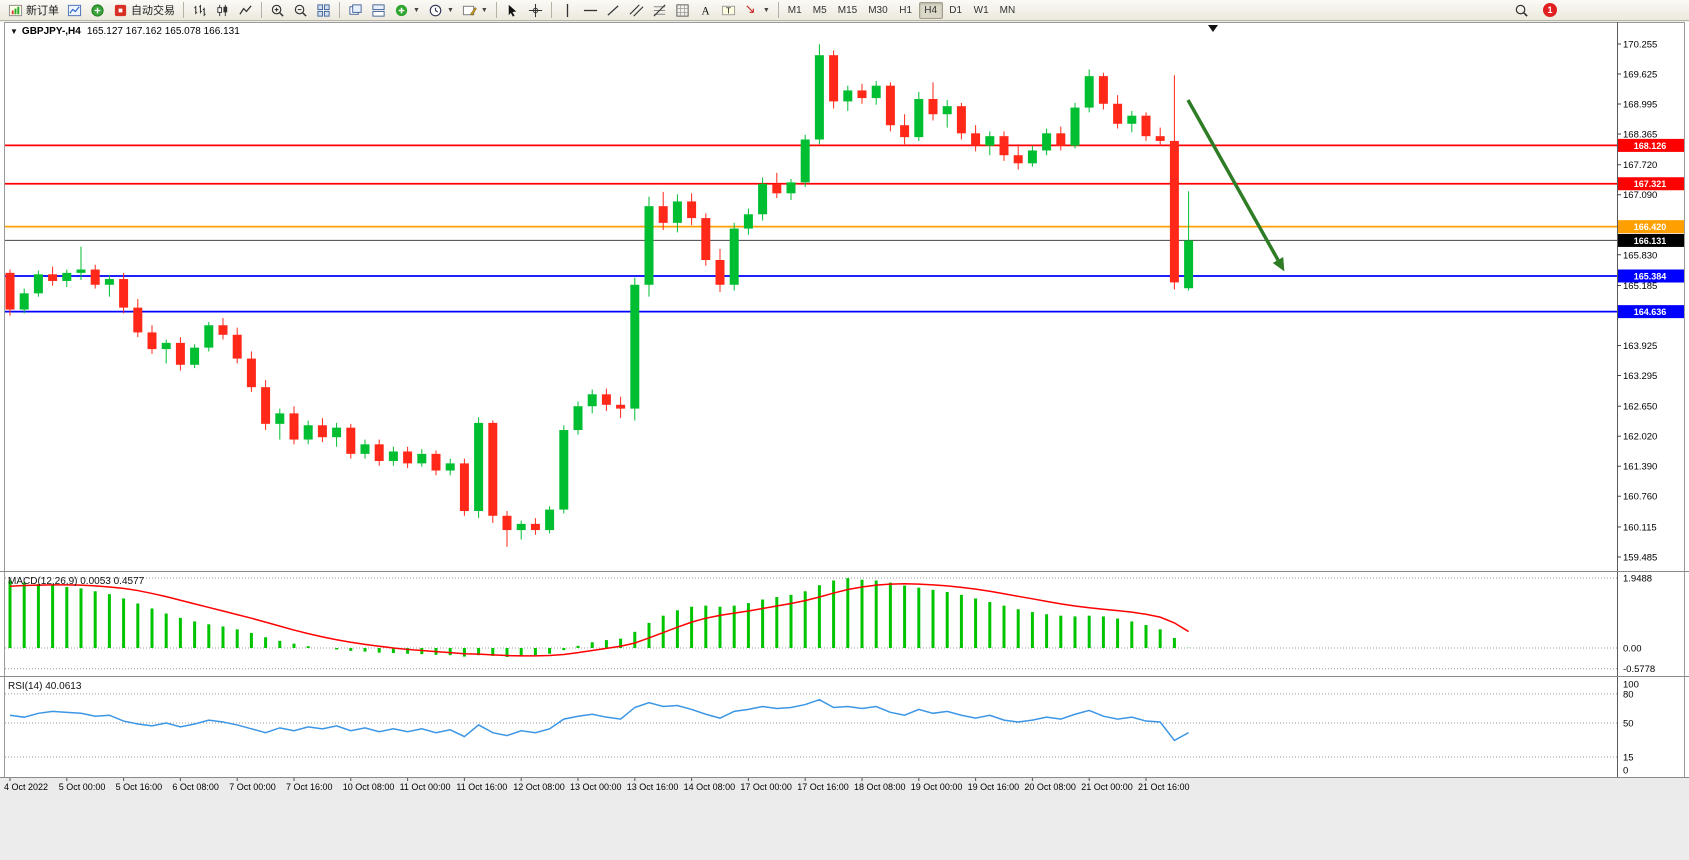  What do you see at coordinates (778, 10) in the screenshot?
I see `toolbar-separator` at bounding box center [778, 10].